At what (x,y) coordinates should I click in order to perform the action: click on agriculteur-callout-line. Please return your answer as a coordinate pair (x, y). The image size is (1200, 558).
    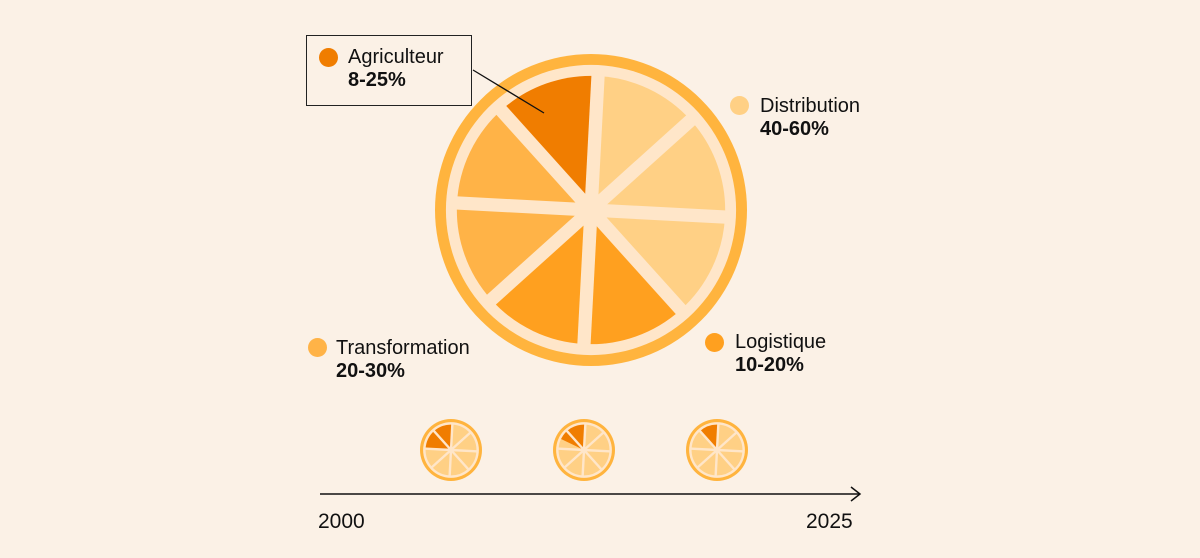
    Looking at the image, I should click on (508, 91).